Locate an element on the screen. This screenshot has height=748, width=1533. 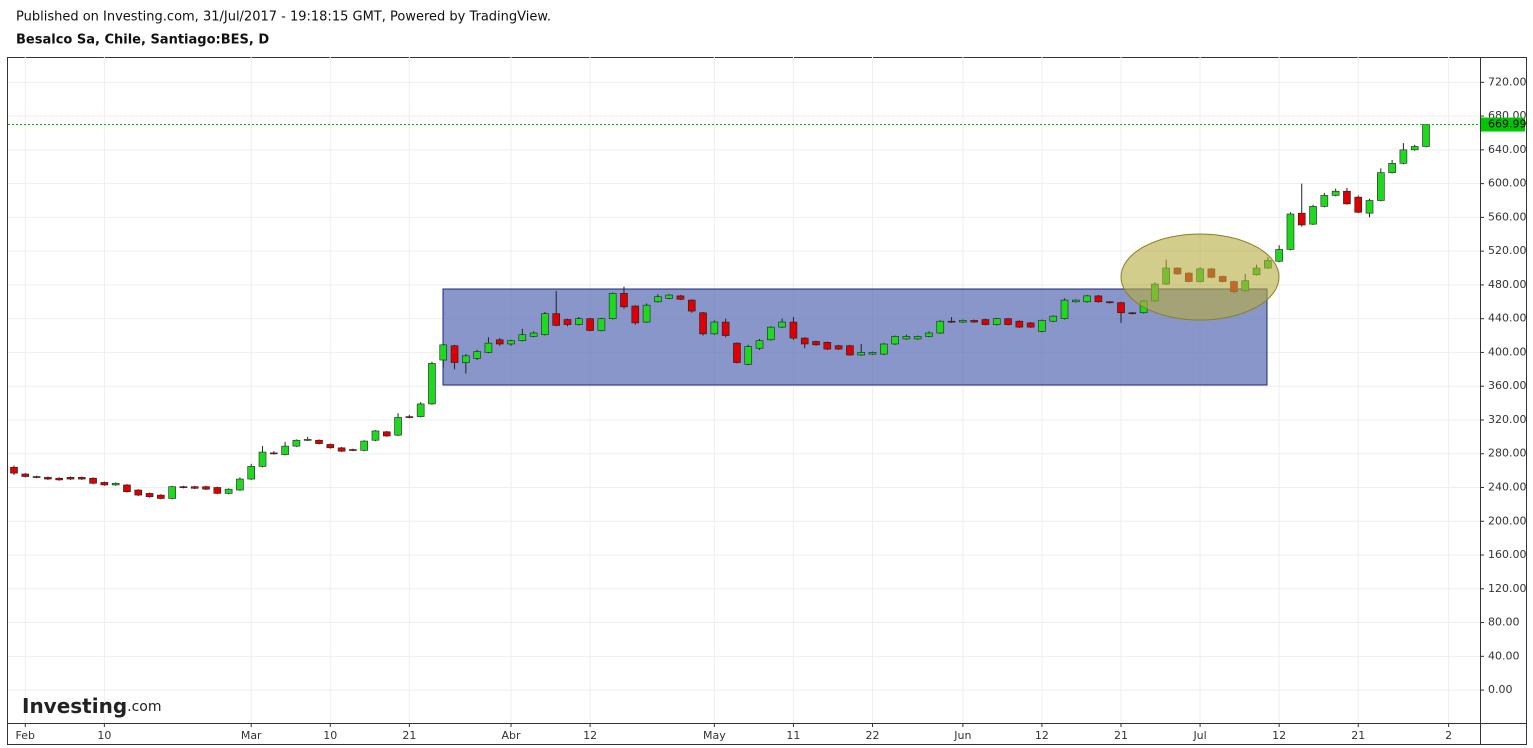
logo-name: Investing is located at coordinates (74, 706).